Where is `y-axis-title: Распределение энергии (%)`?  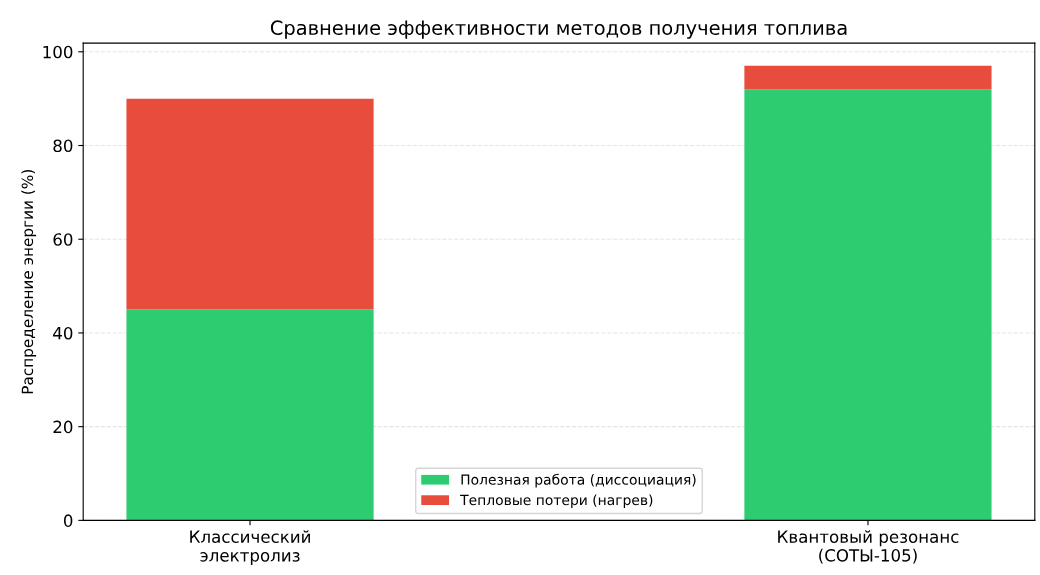 y-axis-title: Распределение энергии (%) is located at coordinates (29, 282).